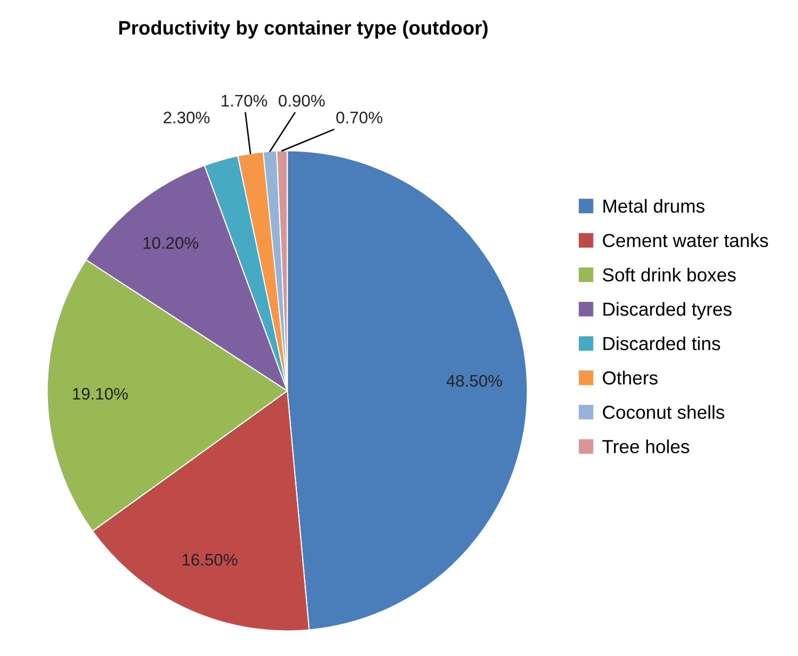 Image resolution: width=798 pixels, height=656 pixels. Describe the element at coordinates (187, 118) in the screenshot. I see `data-label: 2.30%` at that location.